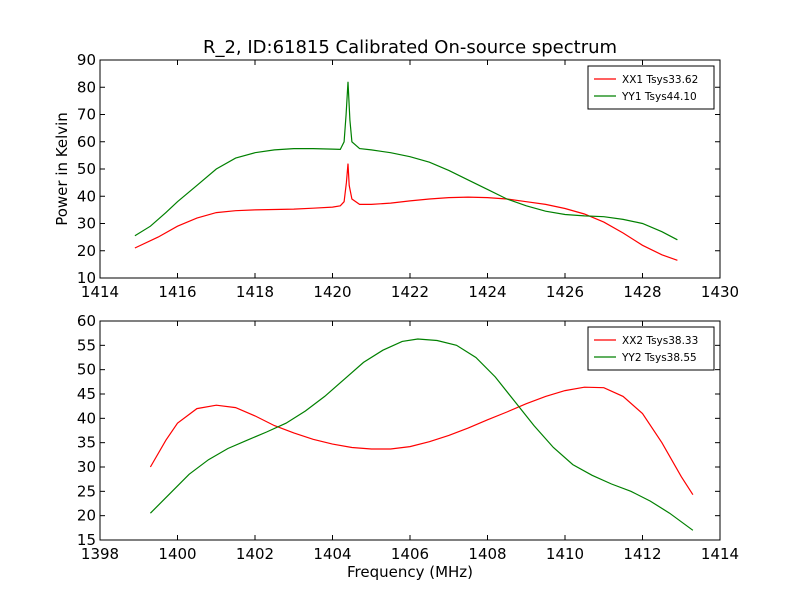  What do you see at coordinates (642, 292) in the screenshot?
I see `x-tick-label: 1428` at bounding box center [642, 292].